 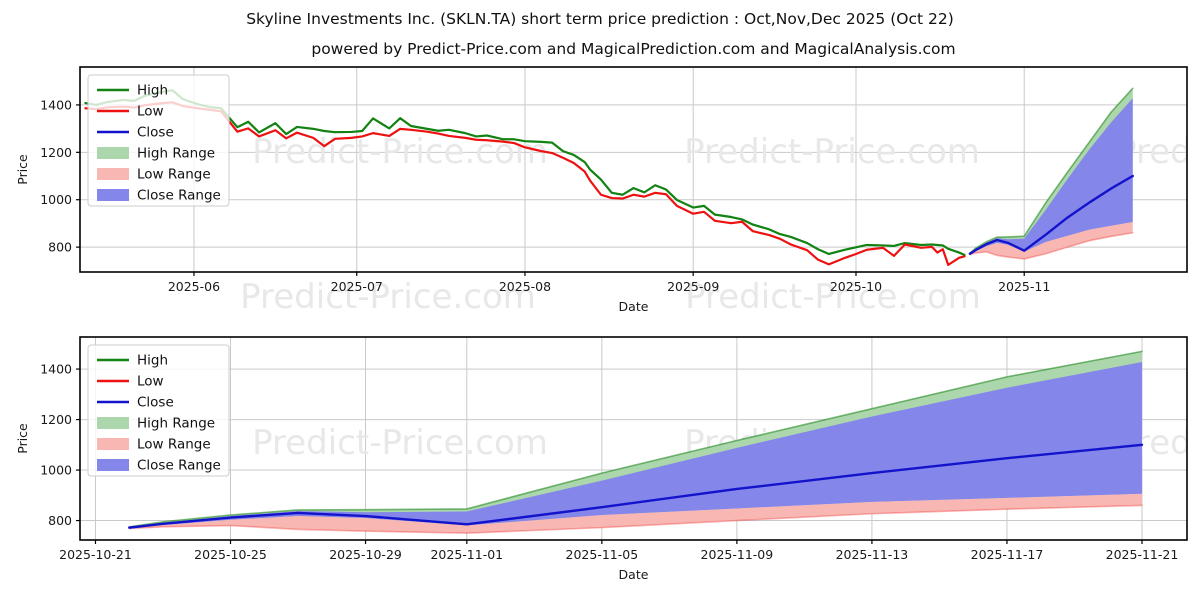 What do you see at coordinates (466, 554) in the screenshot?
I see `x-tick-label: 2025-11-01` at bounding box center [466, 554].